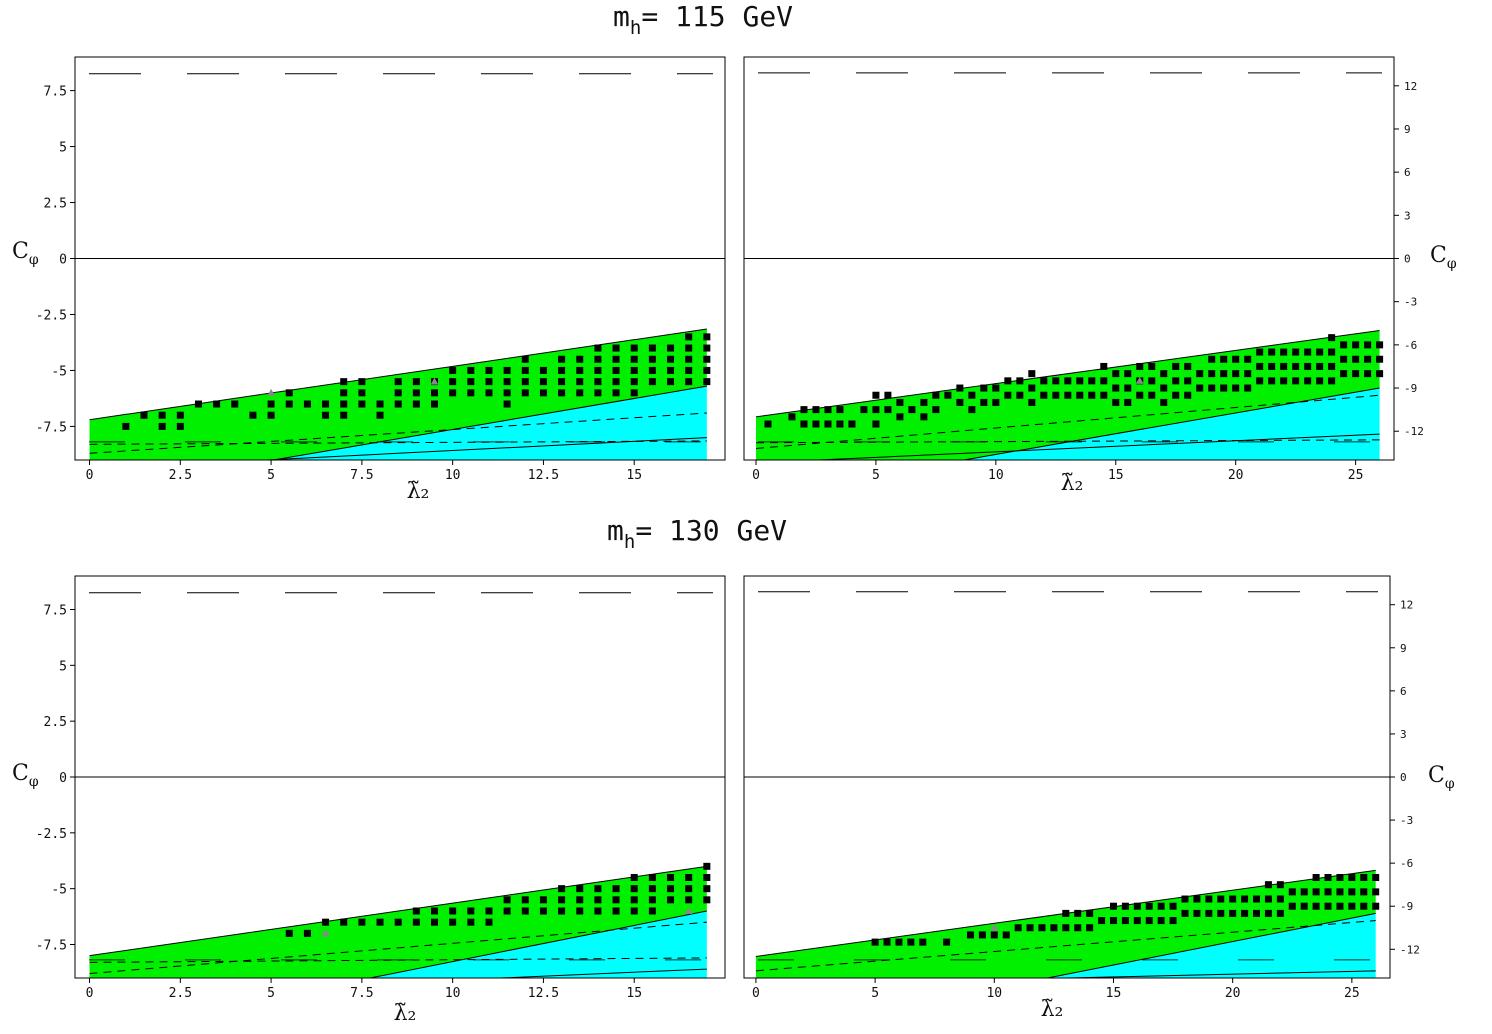 Image resolution: width=1492 pixels, height=1034 pixels. What do you see at coordinates (1403, 691) in the screenshot?
I see `y-tick-label: 6` at bounding box center [1403, 691].